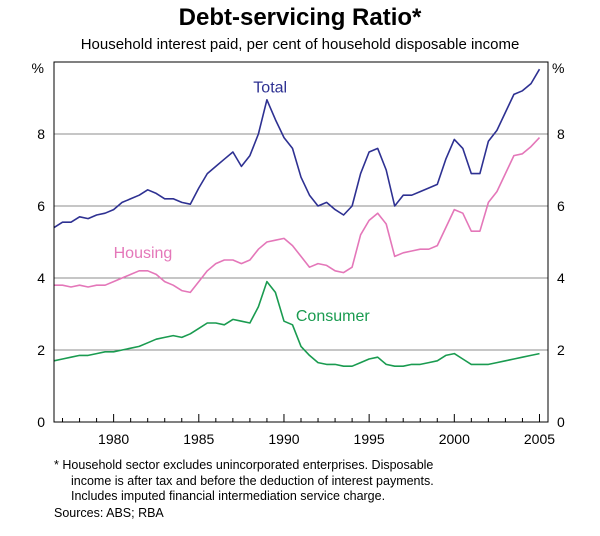 This screenshot has width=600, height=536. What do you see at coordinates (41, 206) in the screenshot?
I see `y-tick-label-left: 6` at bounding box center [41, 206].